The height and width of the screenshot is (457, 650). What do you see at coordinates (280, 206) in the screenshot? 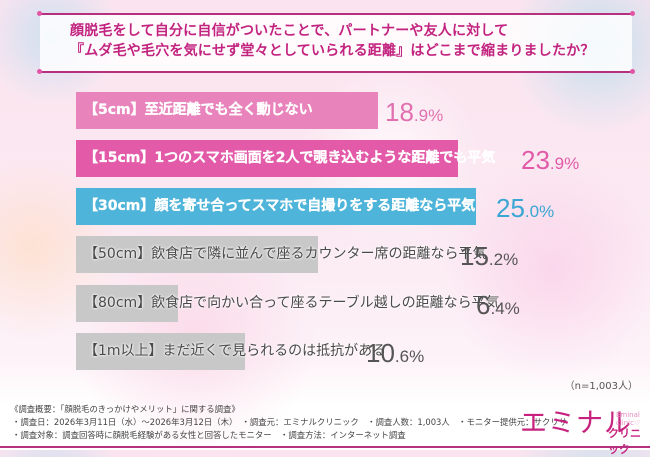
I see `bar-label: 【30cm】顔を寄せ合ってスマホで自撮りをする距離なら平気` at bounding box center [280, 206].